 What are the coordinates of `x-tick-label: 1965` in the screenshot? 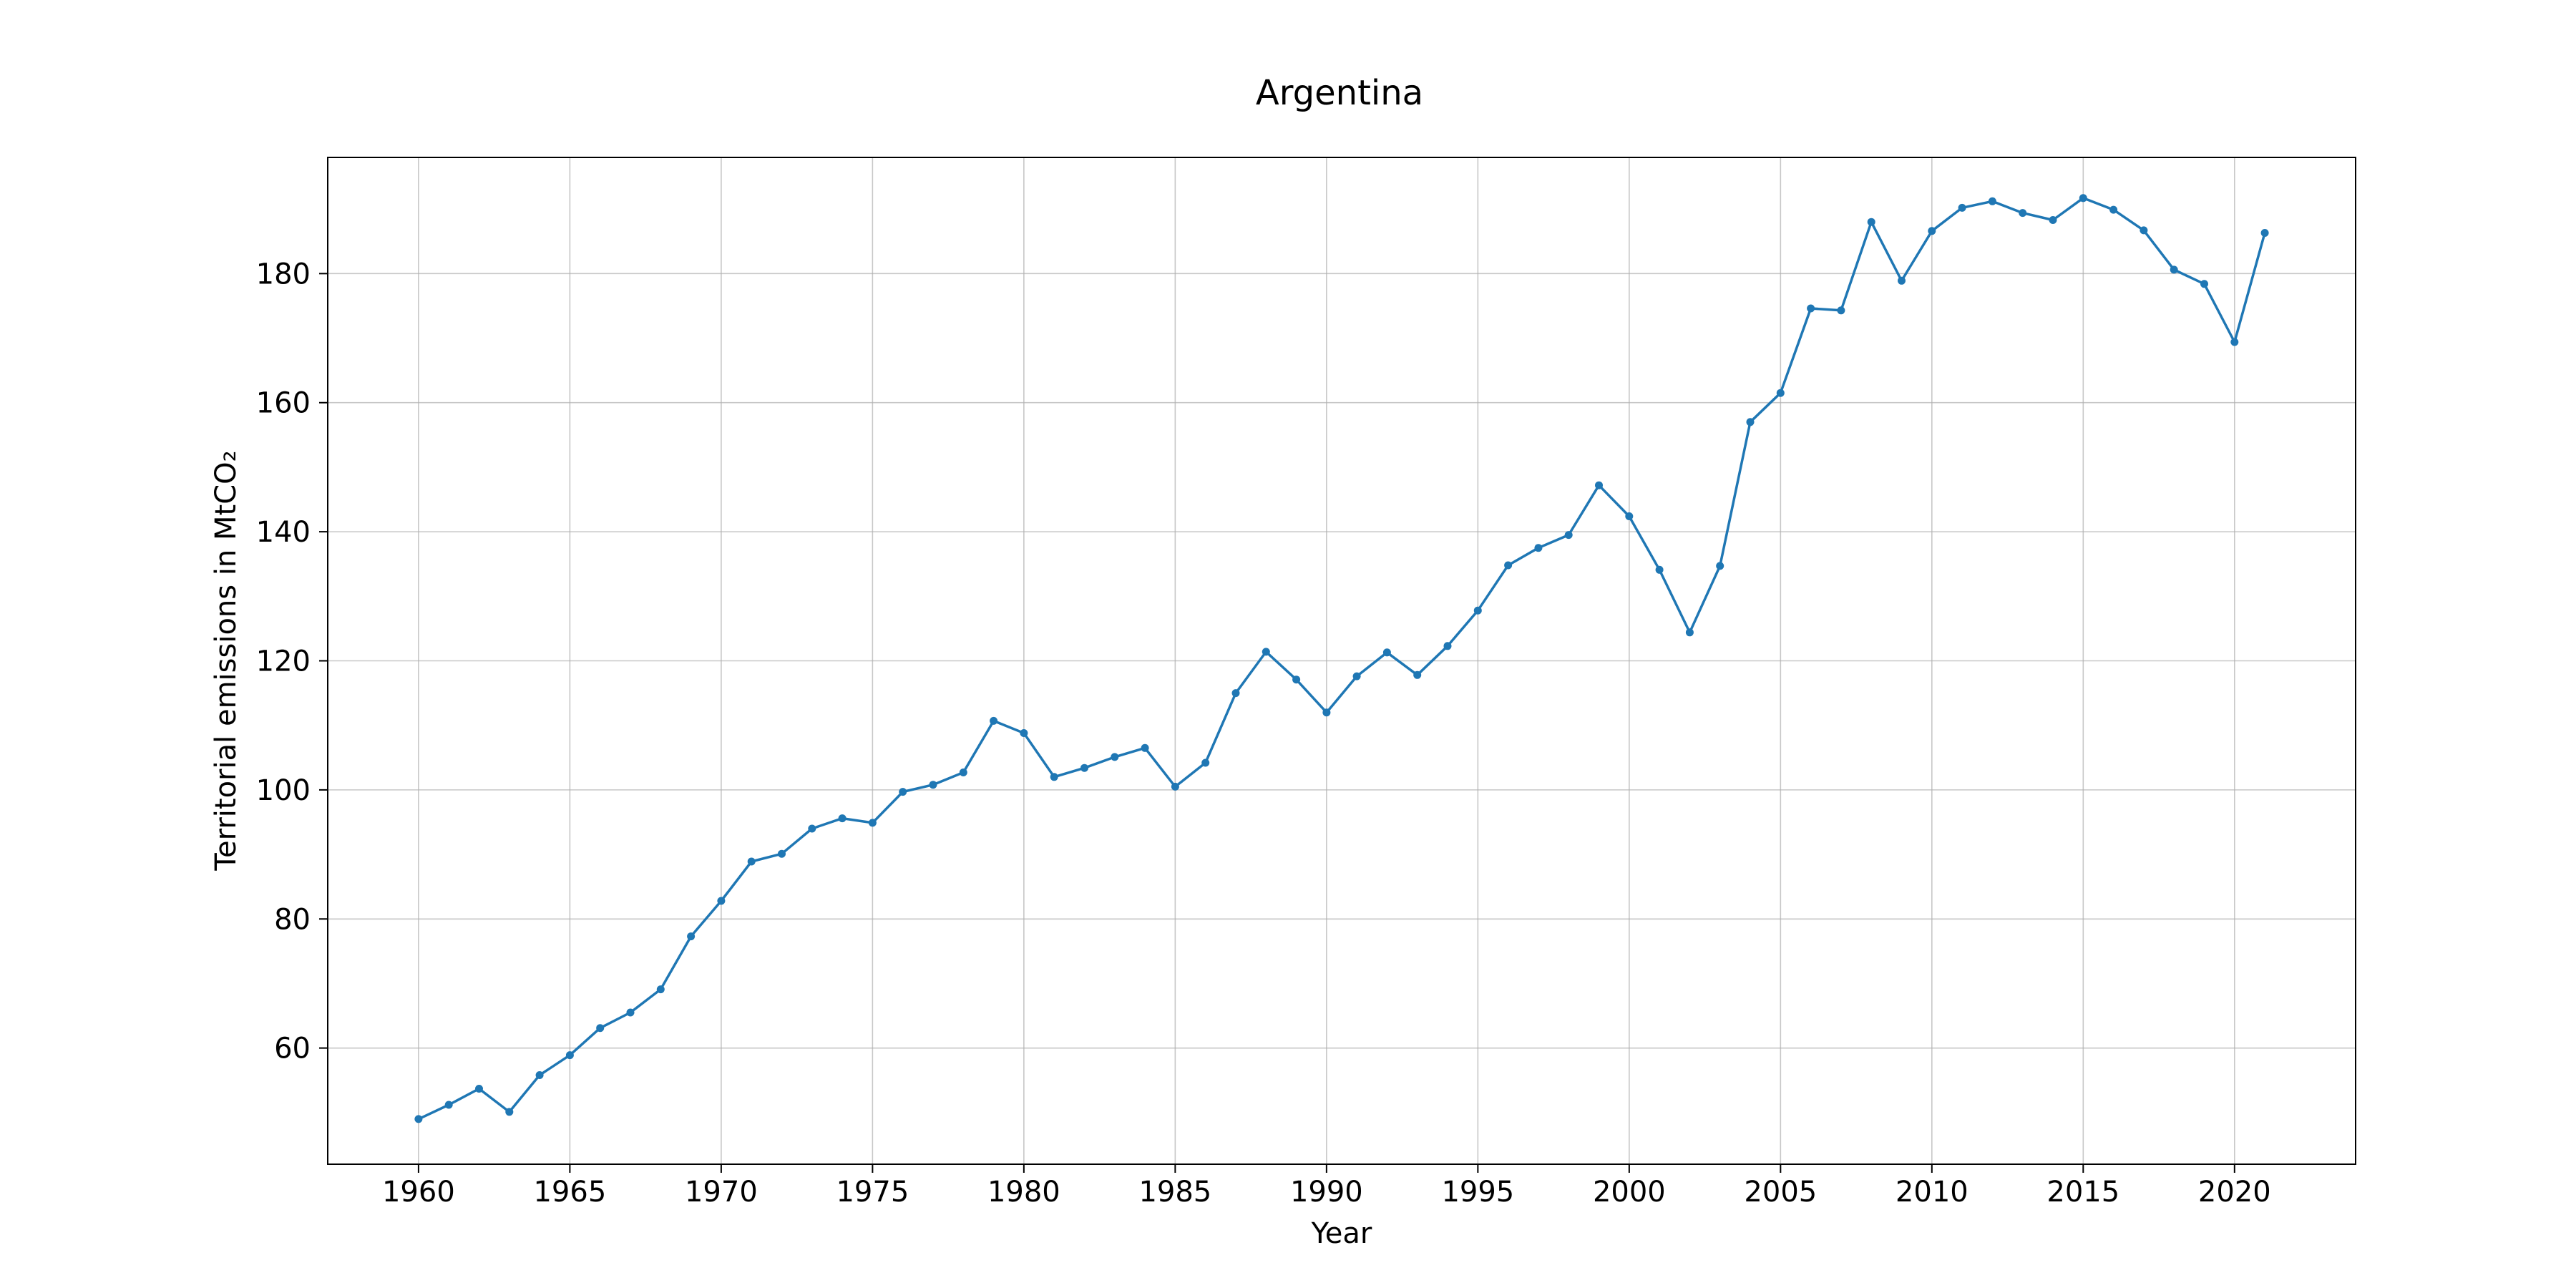 It's located at (569, 1192).